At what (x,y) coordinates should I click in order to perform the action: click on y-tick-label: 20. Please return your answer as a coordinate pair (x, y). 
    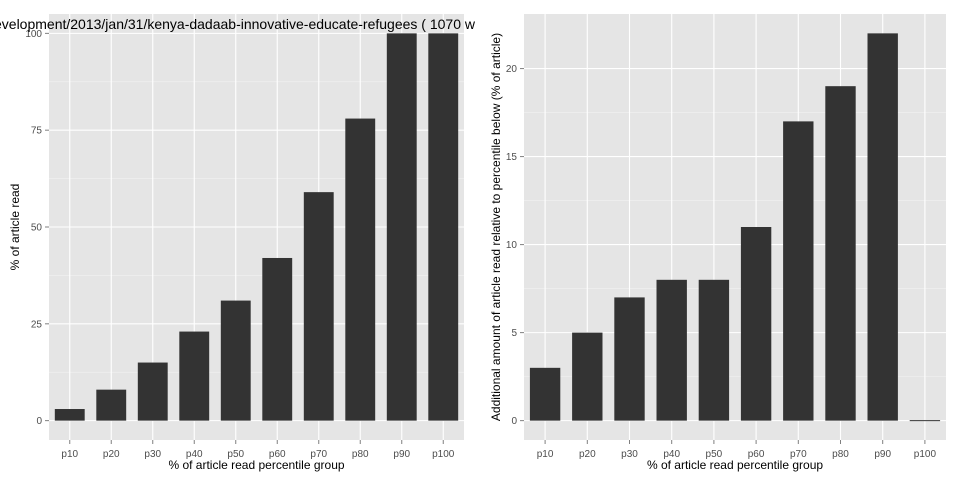
    Looking at the image, I should click on (512, 69).